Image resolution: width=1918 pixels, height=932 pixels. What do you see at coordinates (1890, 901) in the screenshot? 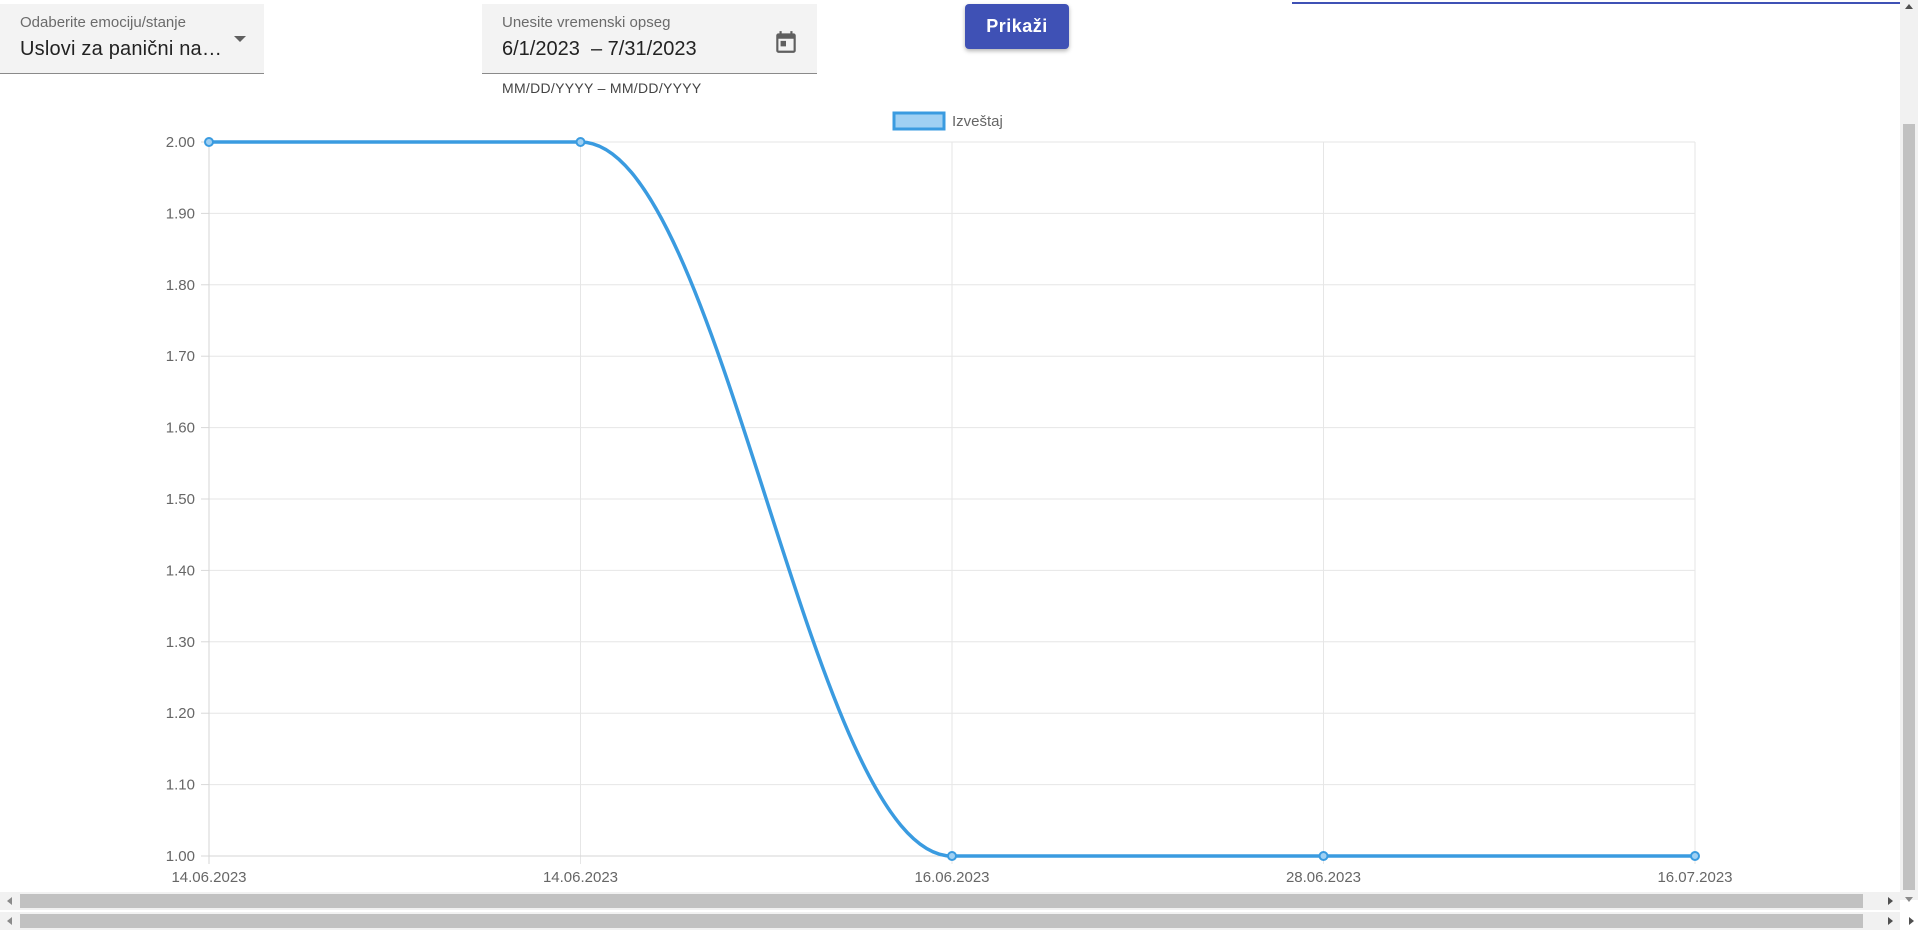
I see `scroll-right-icon` at bounding box center [1890, 901].